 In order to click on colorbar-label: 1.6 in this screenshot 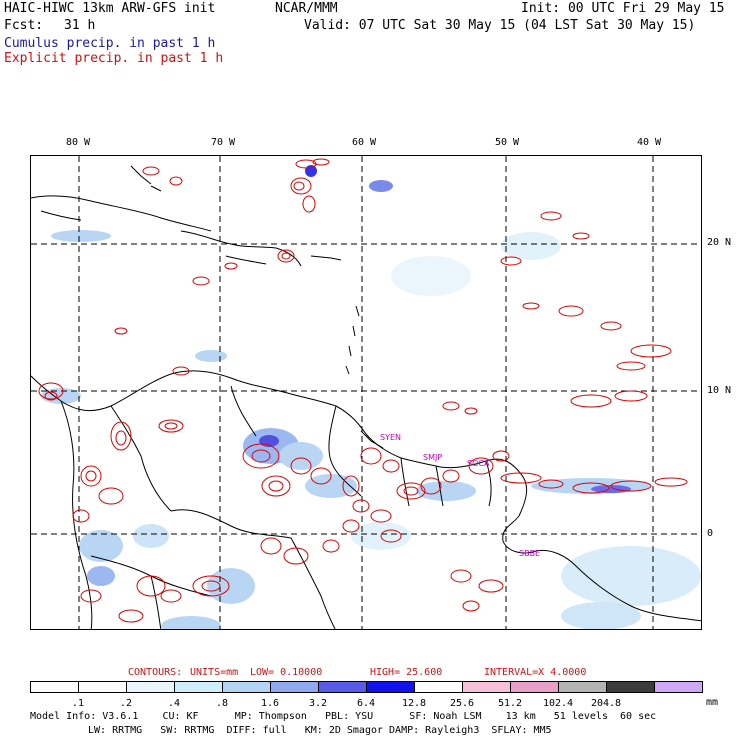, I will do `click(270, 703)`.